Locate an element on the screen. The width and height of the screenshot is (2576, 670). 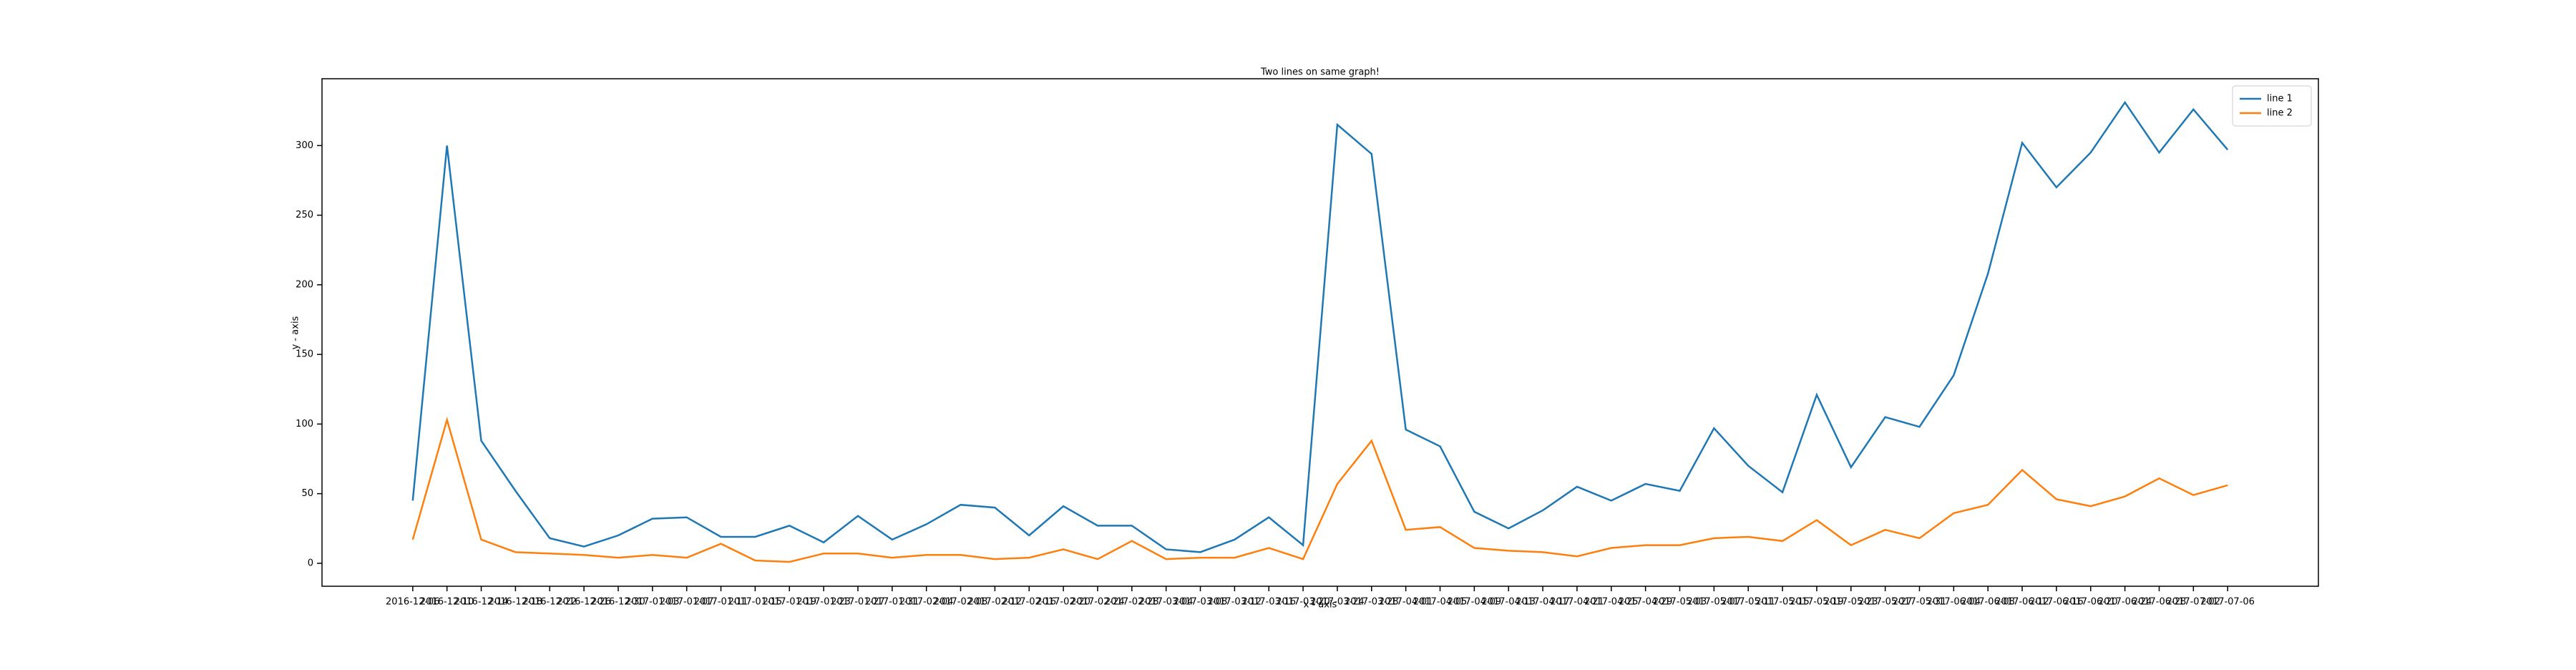
x-tick-label: 2016-12-22 is located at coordinates (549, 602).